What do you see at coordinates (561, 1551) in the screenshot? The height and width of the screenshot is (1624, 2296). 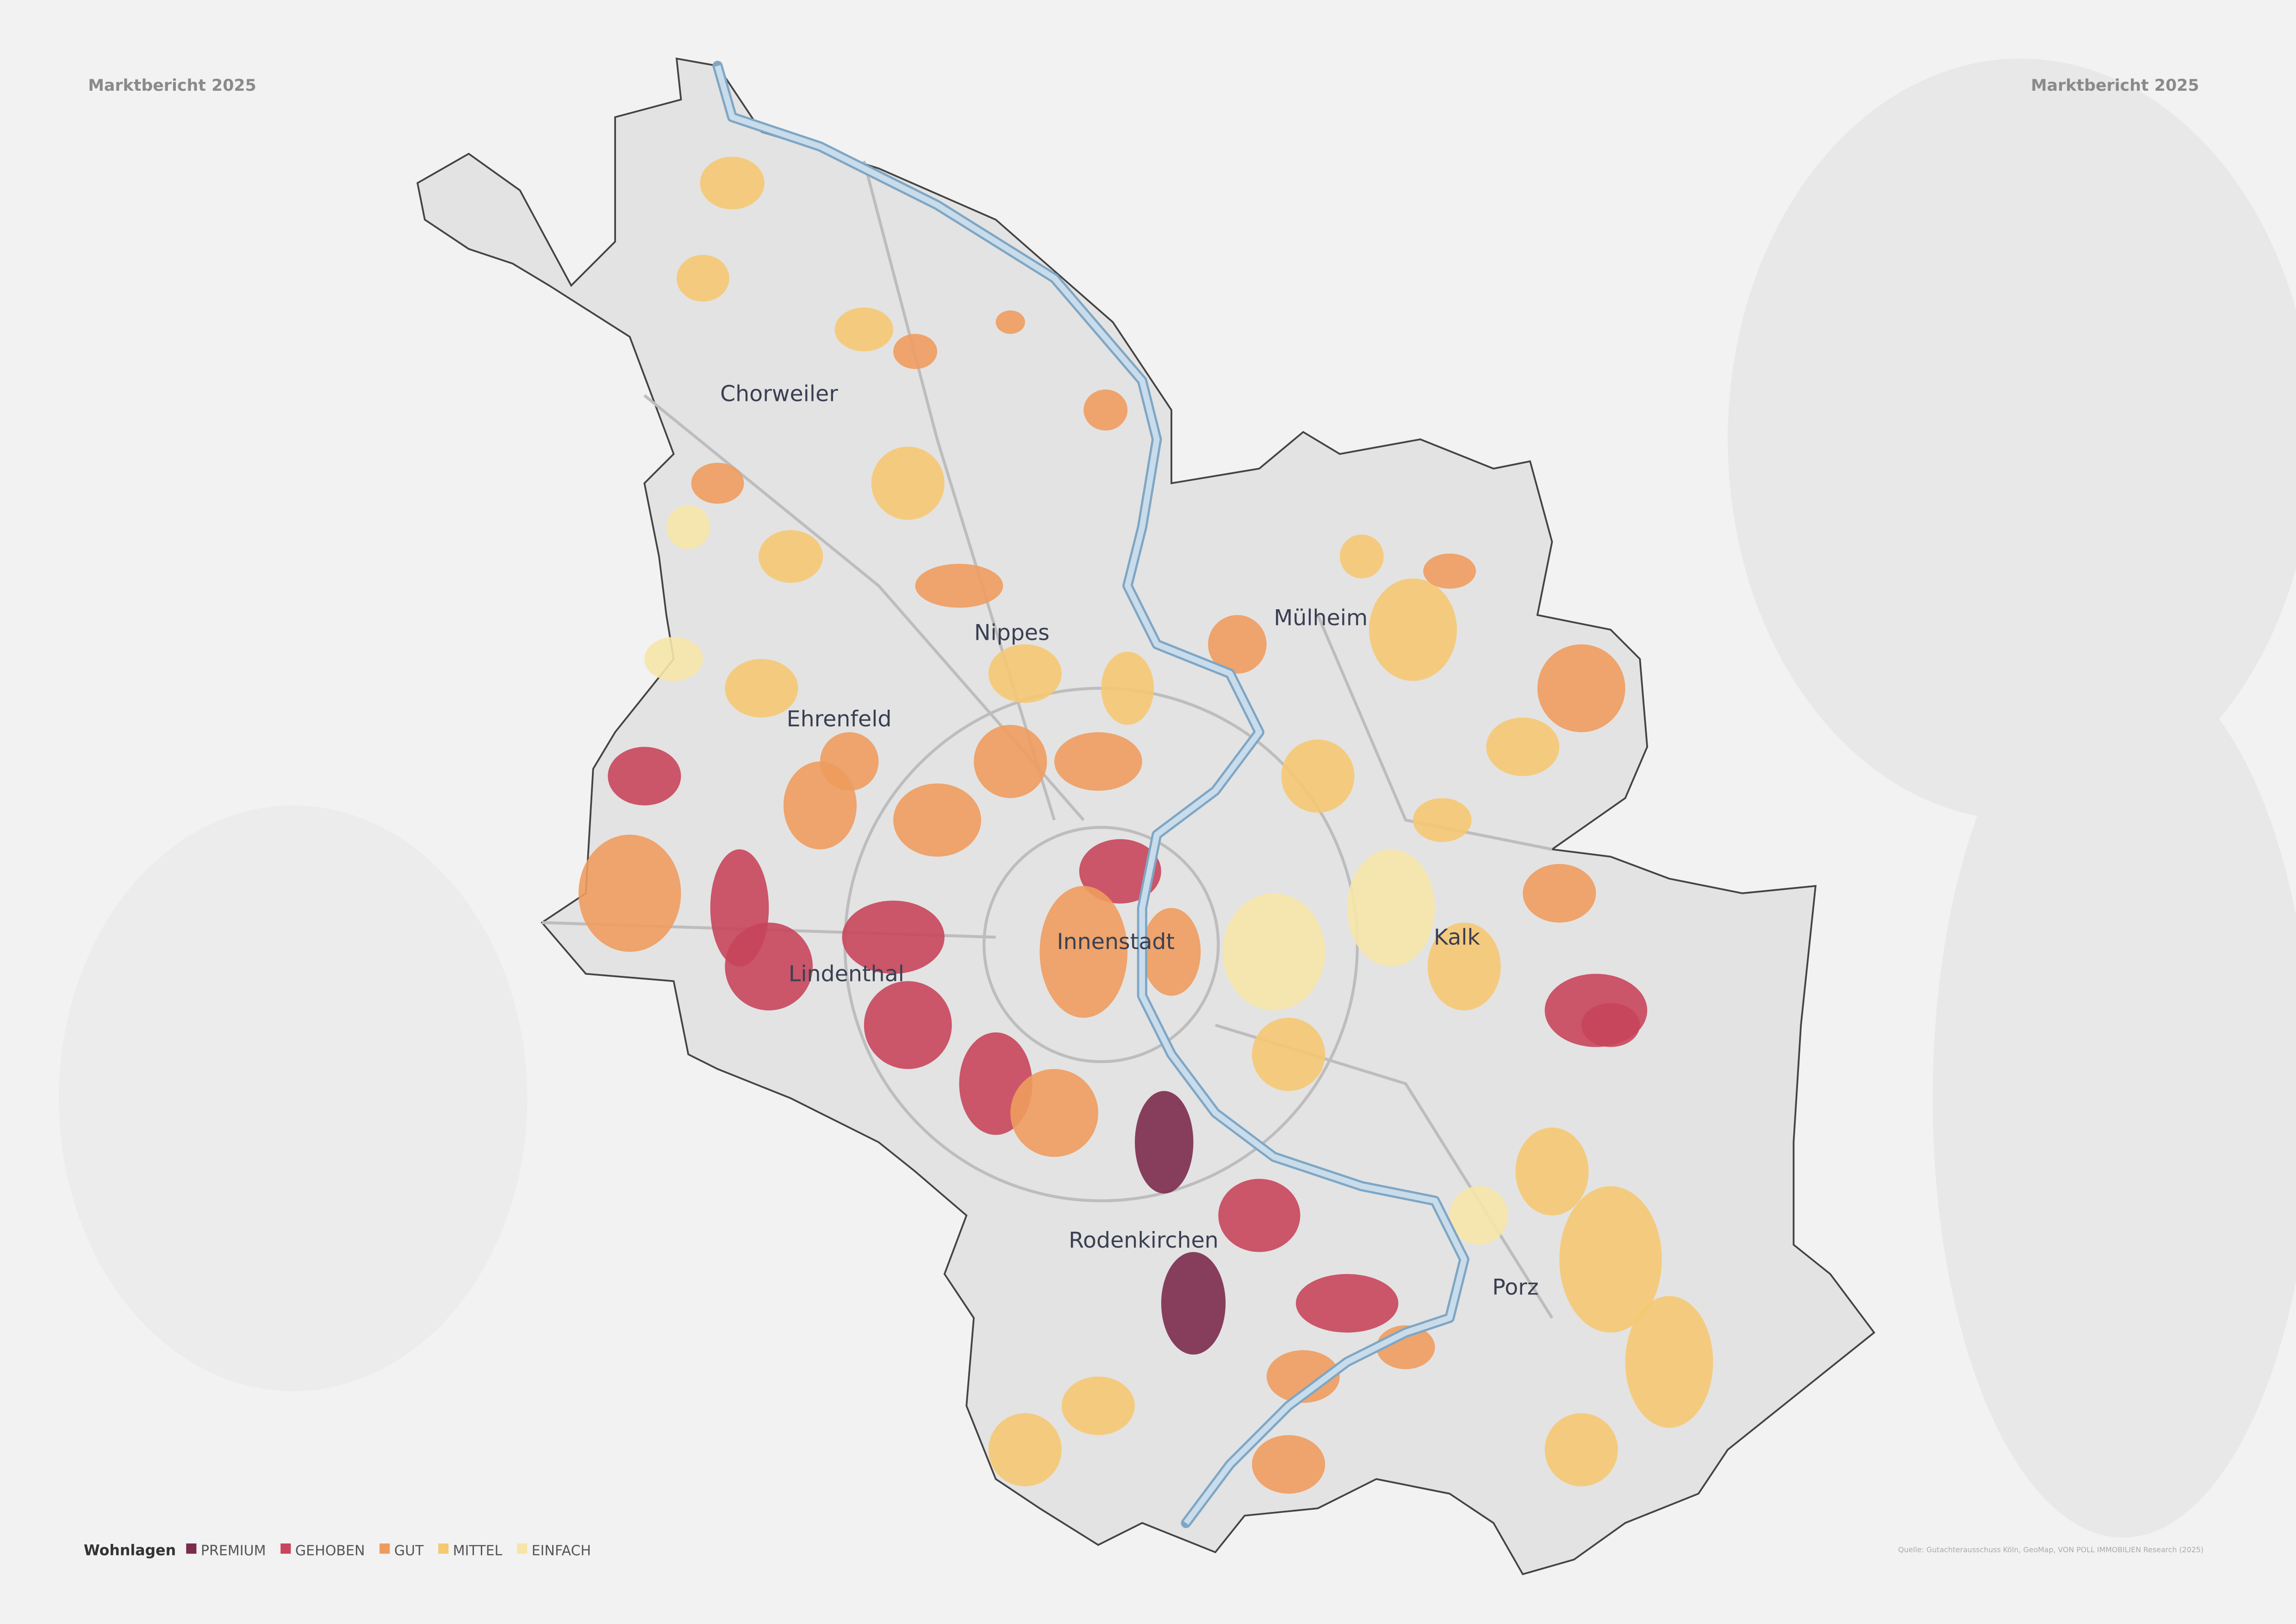 I see `legend-label: EINFACH` at bounding box center [561, 1551].